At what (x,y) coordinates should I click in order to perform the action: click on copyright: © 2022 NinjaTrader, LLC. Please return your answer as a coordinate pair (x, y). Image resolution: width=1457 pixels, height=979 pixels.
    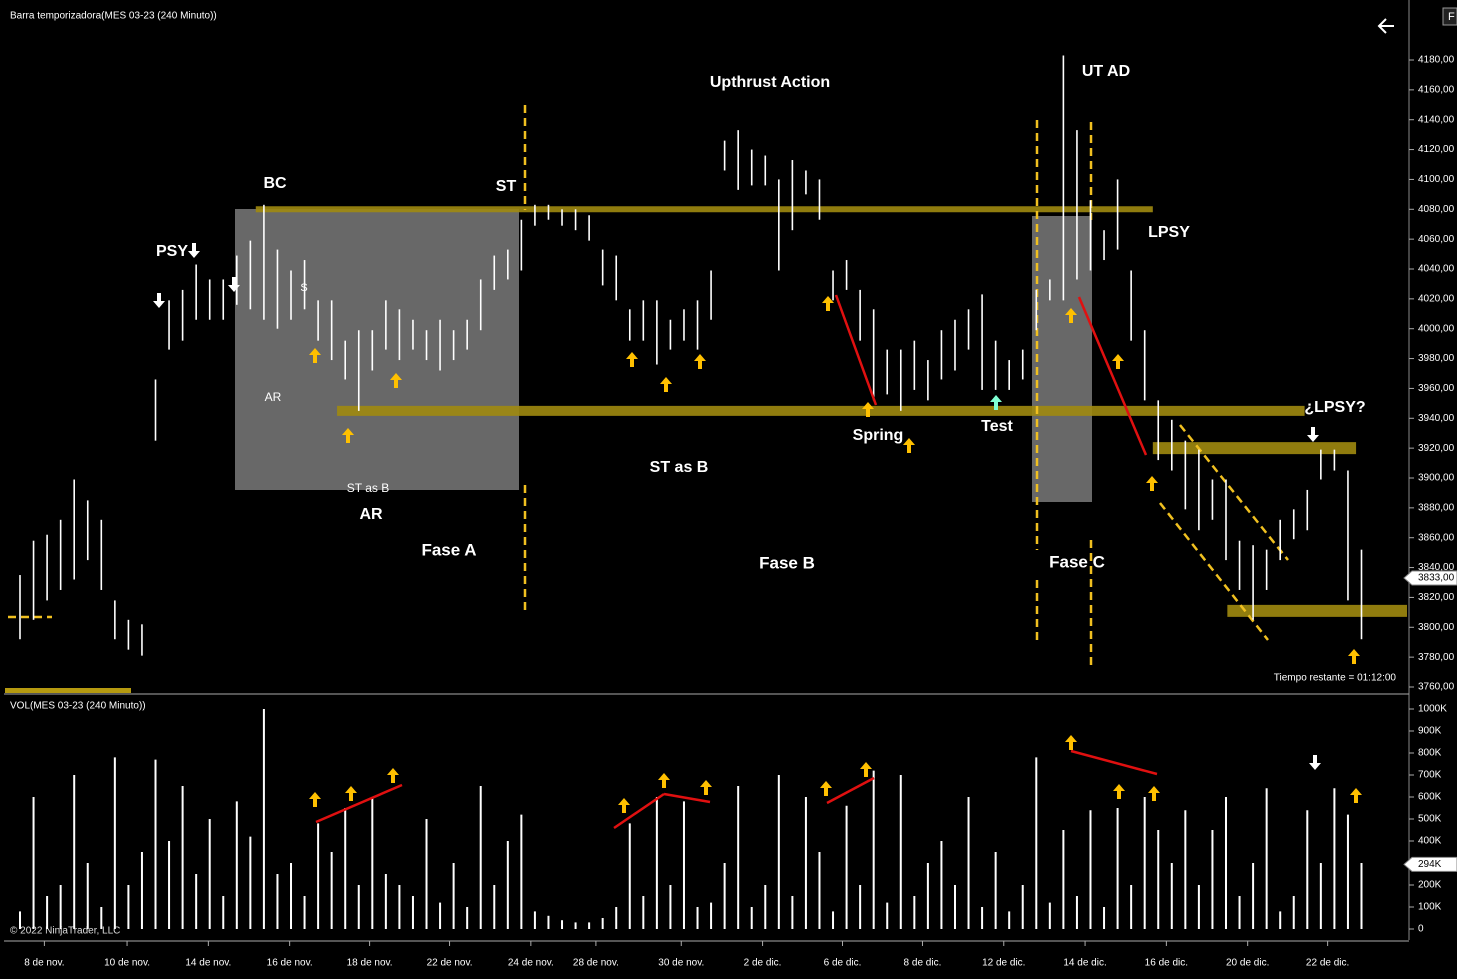
    Looking at the image, I should click on (65, 931).